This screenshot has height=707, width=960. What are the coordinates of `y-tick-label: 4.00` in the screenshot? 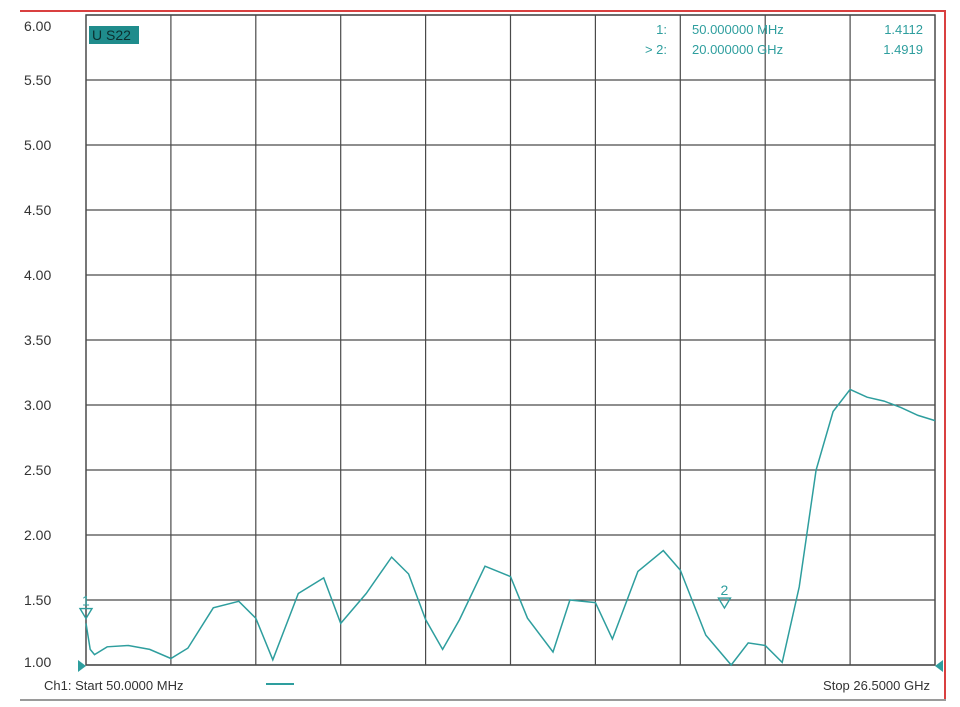 It's located at (37, 275).